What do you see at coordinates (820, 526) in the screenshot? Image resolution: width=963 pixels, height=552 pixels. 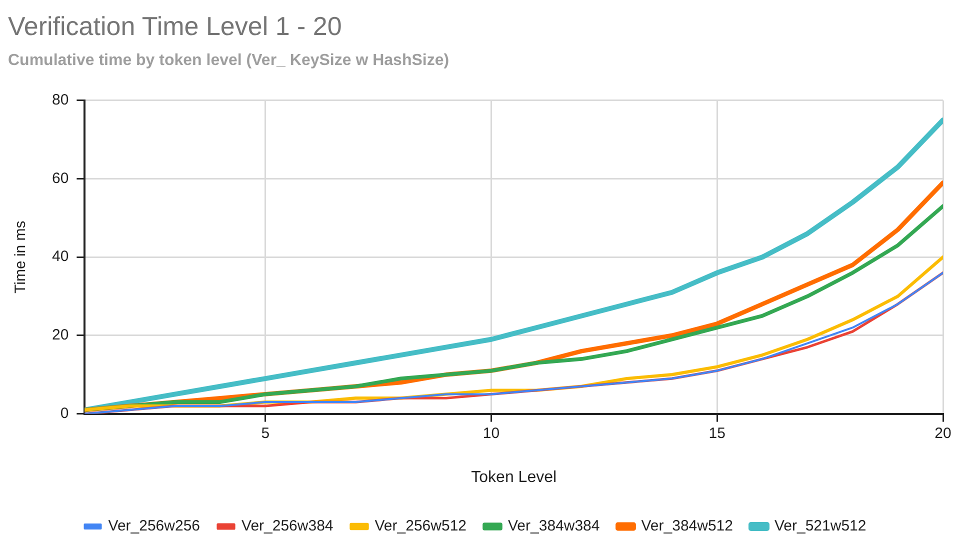 I see `legend-label: Ver_521w512` at bounding box center [820, 526].